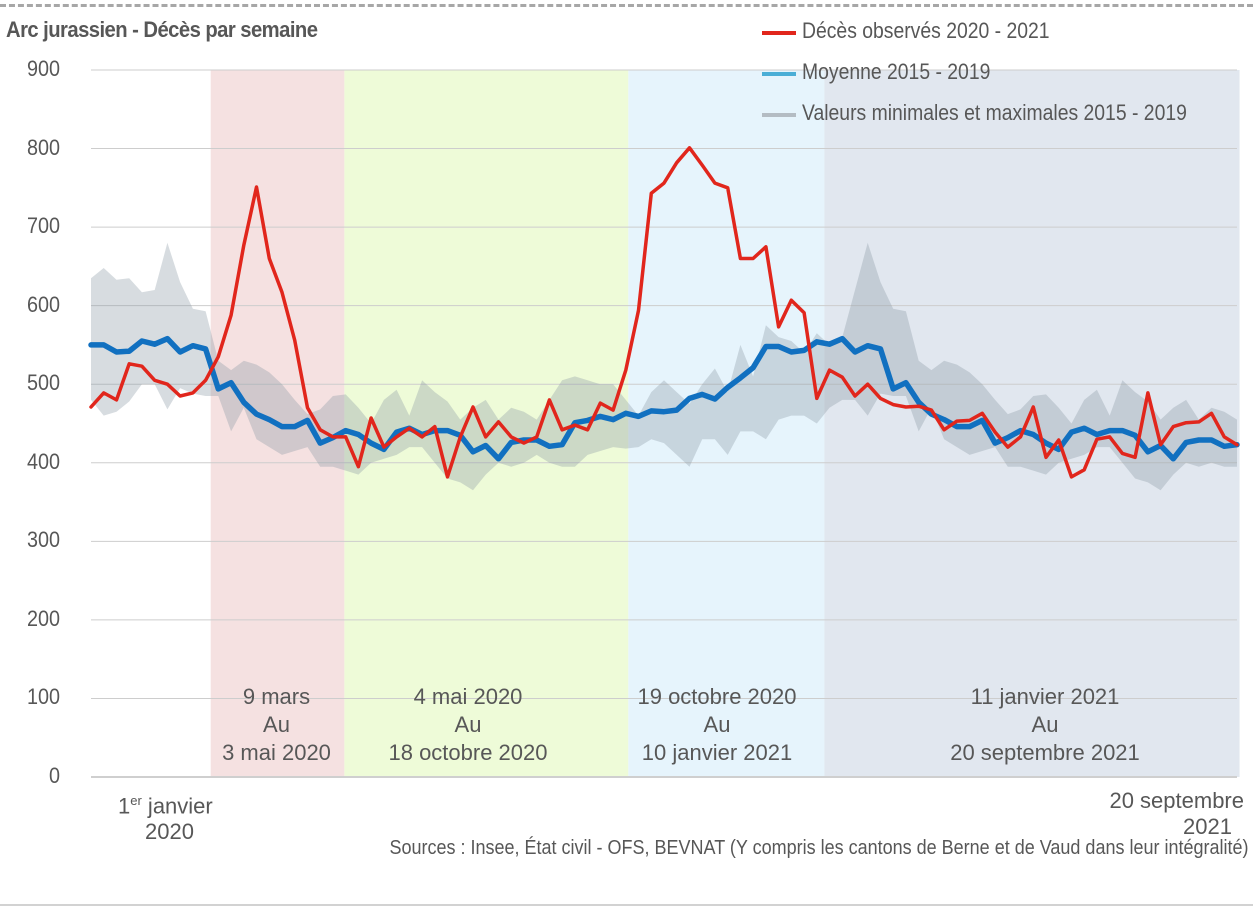 The height and width of the screenshot is (911, 1253). I want to click on period-label-4: 11 janvier 2021 Au 20 septembre 2021, so click(1045, 725).